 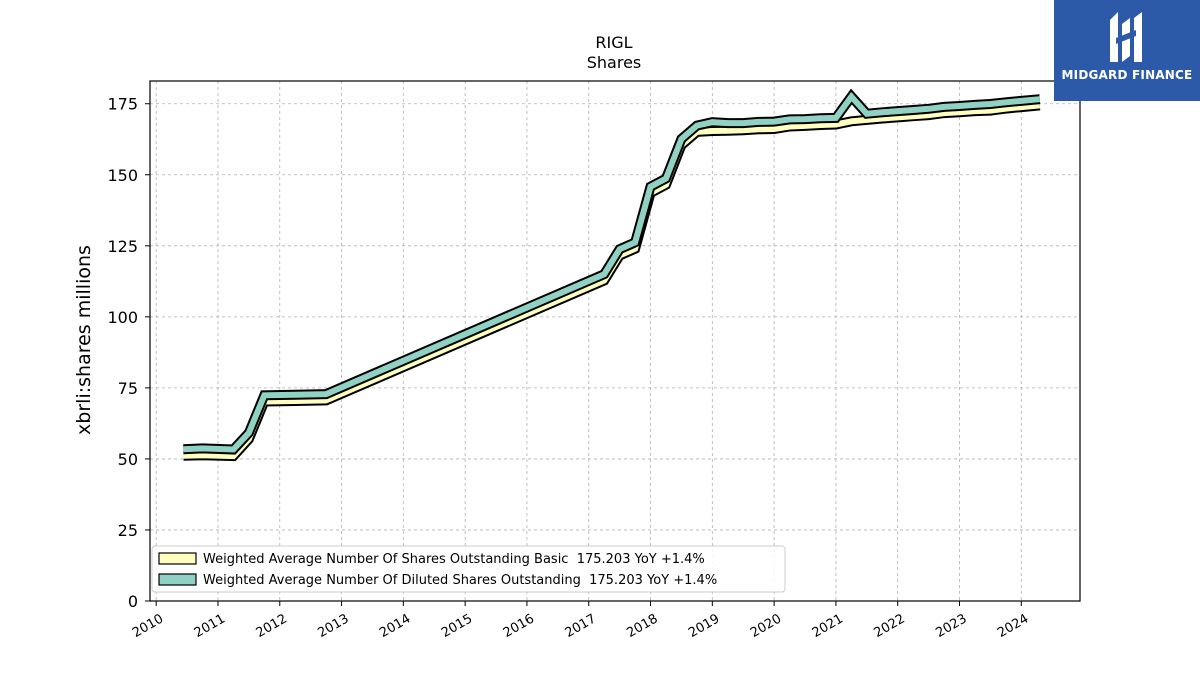 I want to click on x-tick-label: 2017, so click(x=581, y=626).